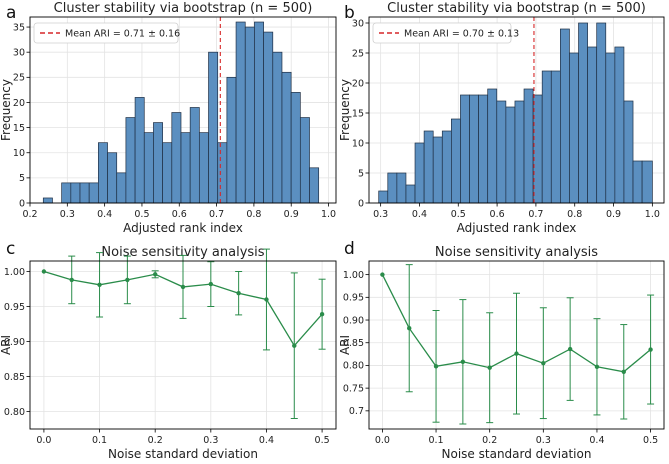 Image resolution: width=669 pixels, height=464 pixels. I want to click on legend-label: Mean ARI = 0.70 ± 0.13, so click(461, 34).